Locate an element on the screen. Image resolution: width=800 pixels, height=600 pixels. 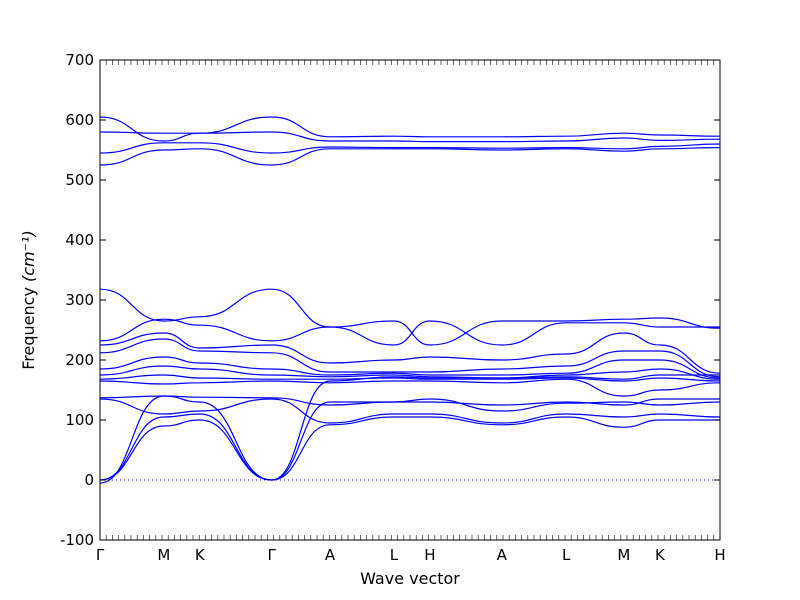
y-tick-label: 500 is located at coordinates (79, 180).